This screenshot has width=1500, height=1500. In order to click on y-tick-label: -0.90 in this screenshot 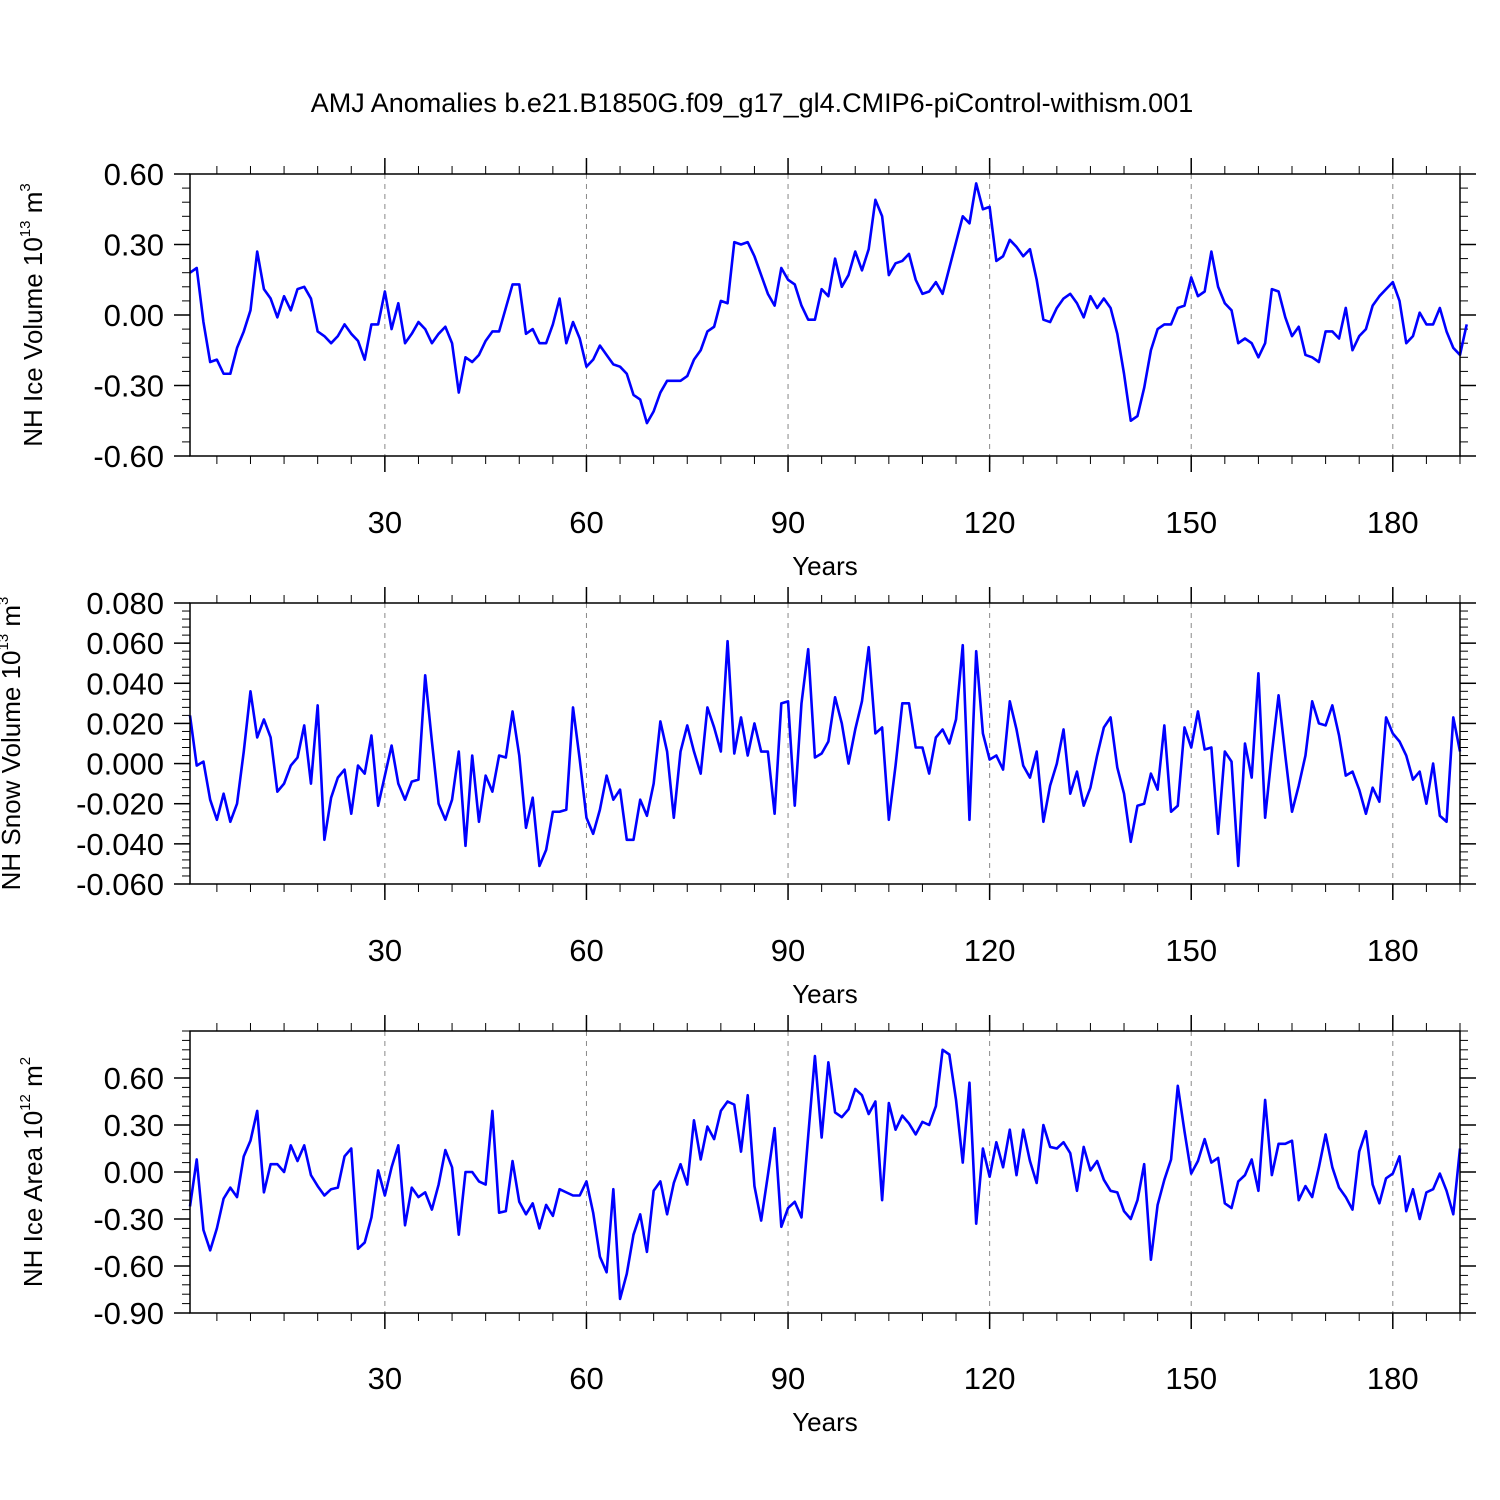, I will do `click(128, 1313)`.